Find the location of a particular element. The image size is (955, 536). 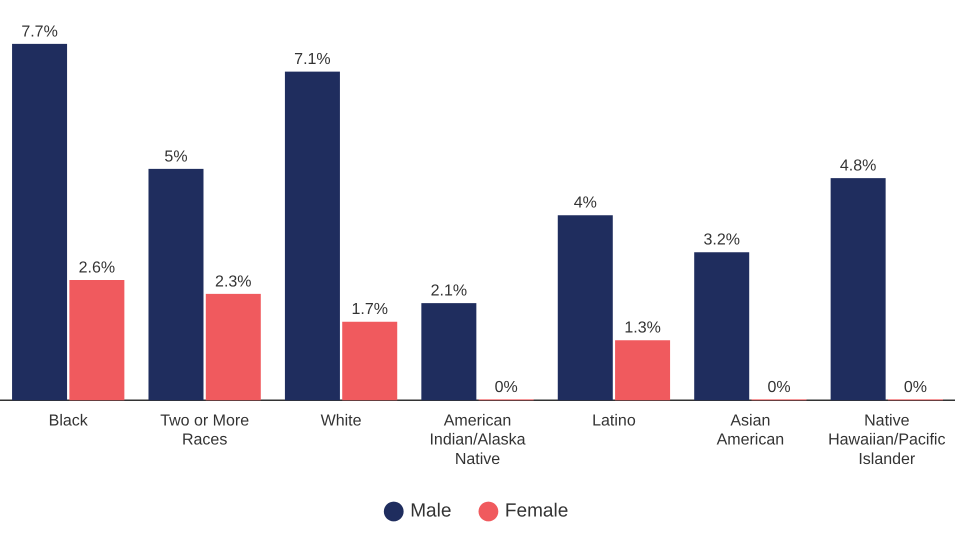

data-label: 2.6% is located at coordinates (97, 267).